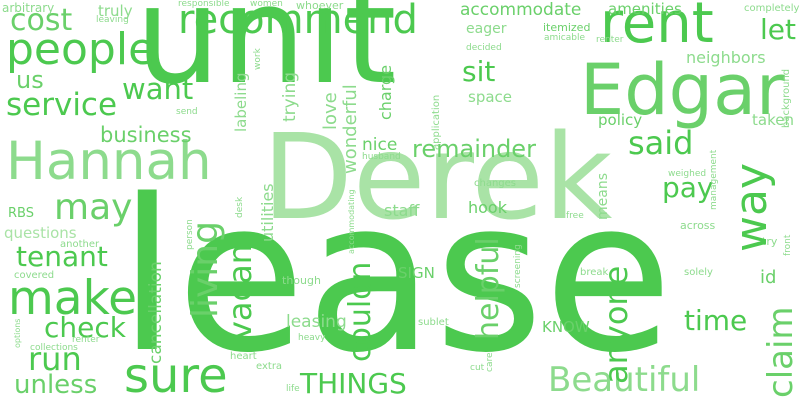 The height and width of the screenshot is (400, 800). Describe the element at coordinates (267, 212) in the screenshot. I see `word-utilities: utilities` at that location.